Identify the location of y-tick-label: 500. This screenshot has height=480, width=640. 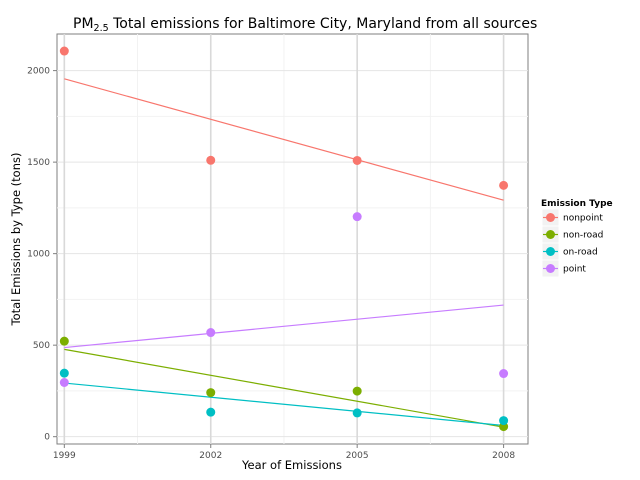
(41, 346).